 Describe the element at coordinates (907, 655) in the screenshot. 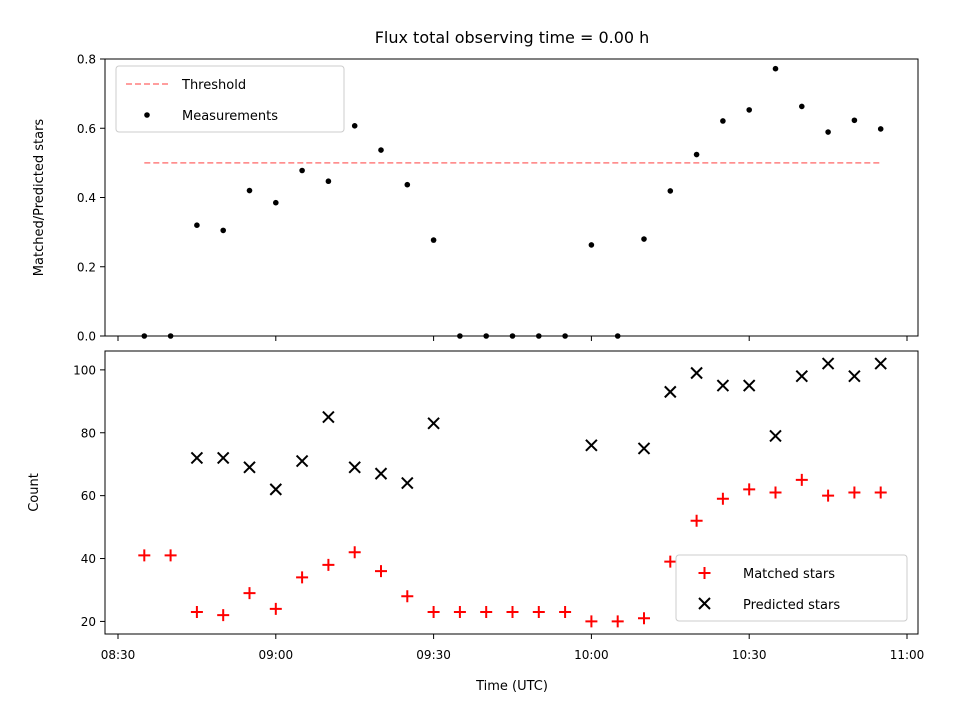

I see `x-tick-label: 11:00` at that location.